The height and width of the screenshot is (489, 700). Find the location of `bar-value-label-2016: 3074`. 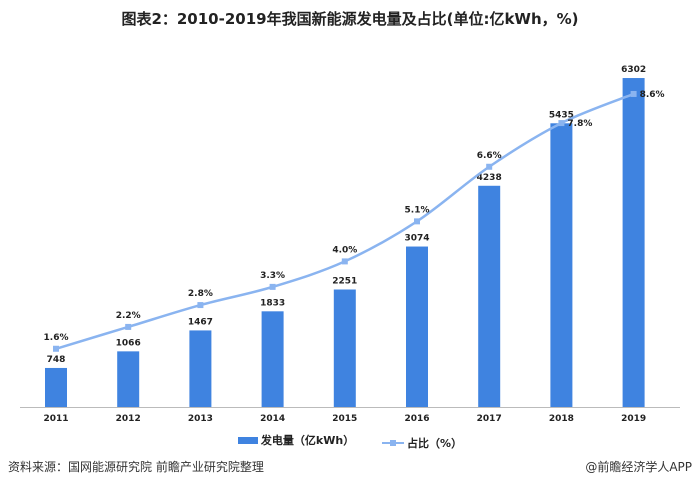

bar-value-label-2016: 3074 is located at coordinates (416, 239).